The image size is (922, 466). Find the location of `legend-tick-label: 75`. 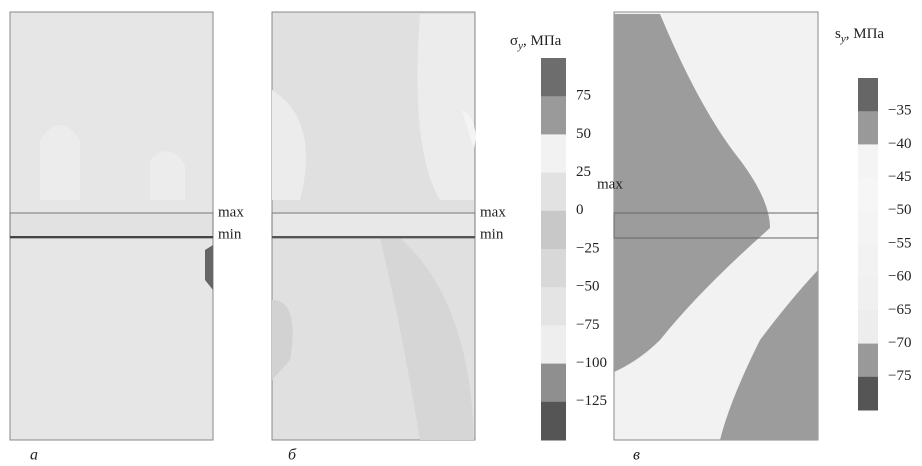

legend-tick-label: 75 is located at coordinates (583, 96).